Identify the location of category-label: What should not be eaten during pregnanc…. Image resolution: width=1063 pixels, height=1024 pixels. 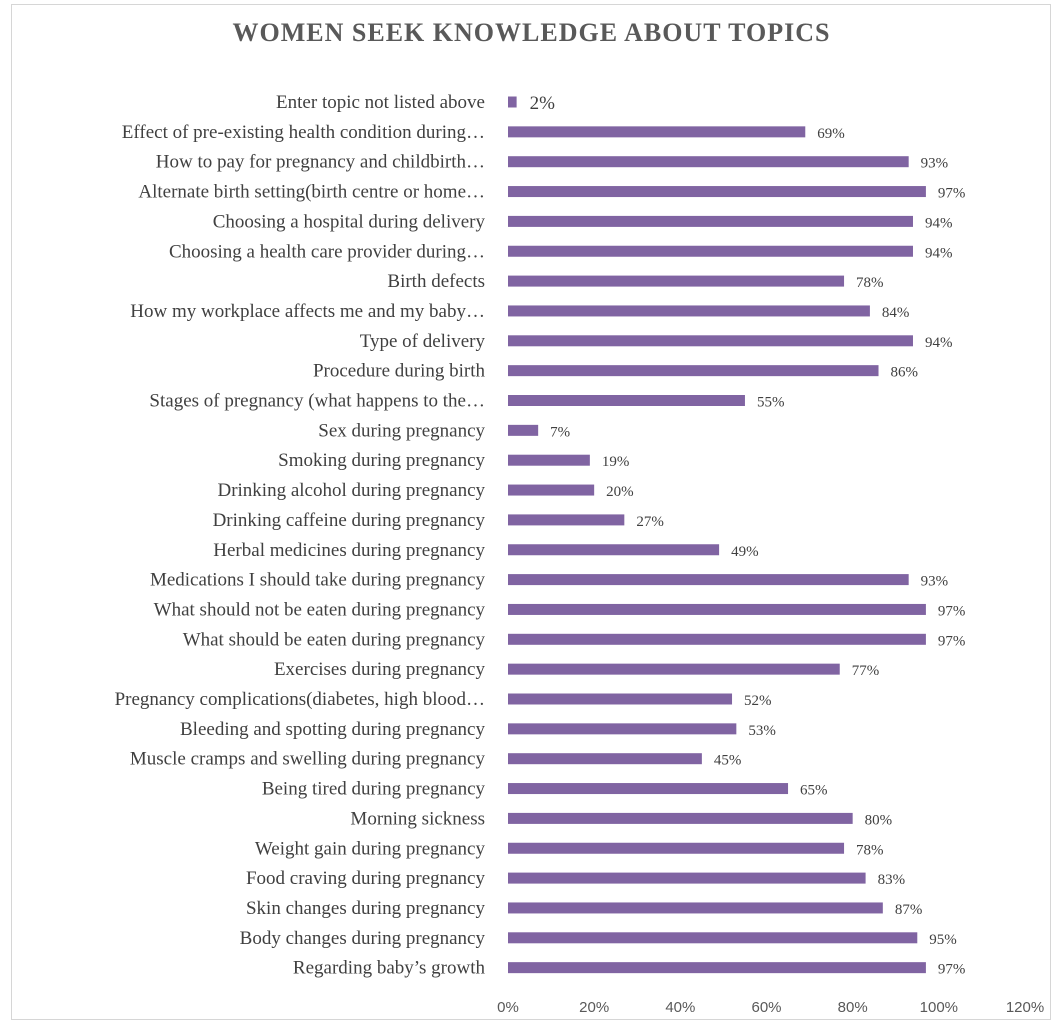
(320, 609).